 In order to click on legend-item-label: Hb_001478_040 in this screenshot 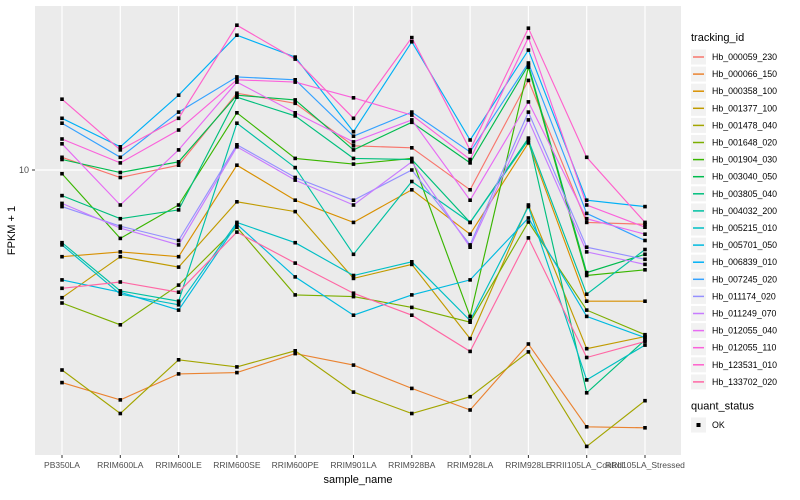, I will do `click(744, 125)`.